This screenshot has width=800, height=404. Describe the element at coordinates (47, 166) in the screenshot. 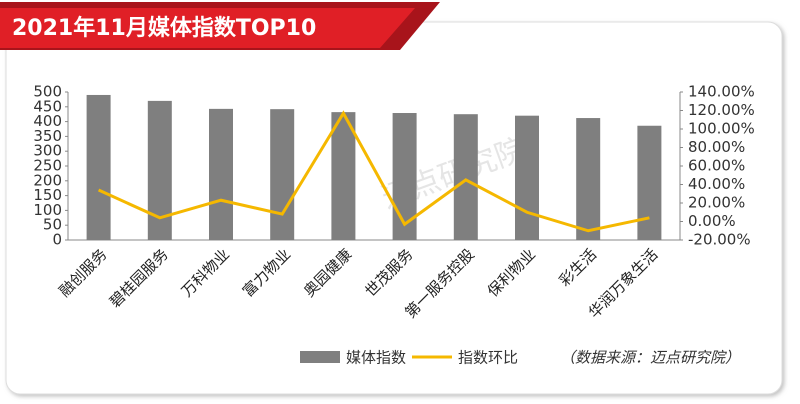

I see `y-tick-label: 250` at that location.